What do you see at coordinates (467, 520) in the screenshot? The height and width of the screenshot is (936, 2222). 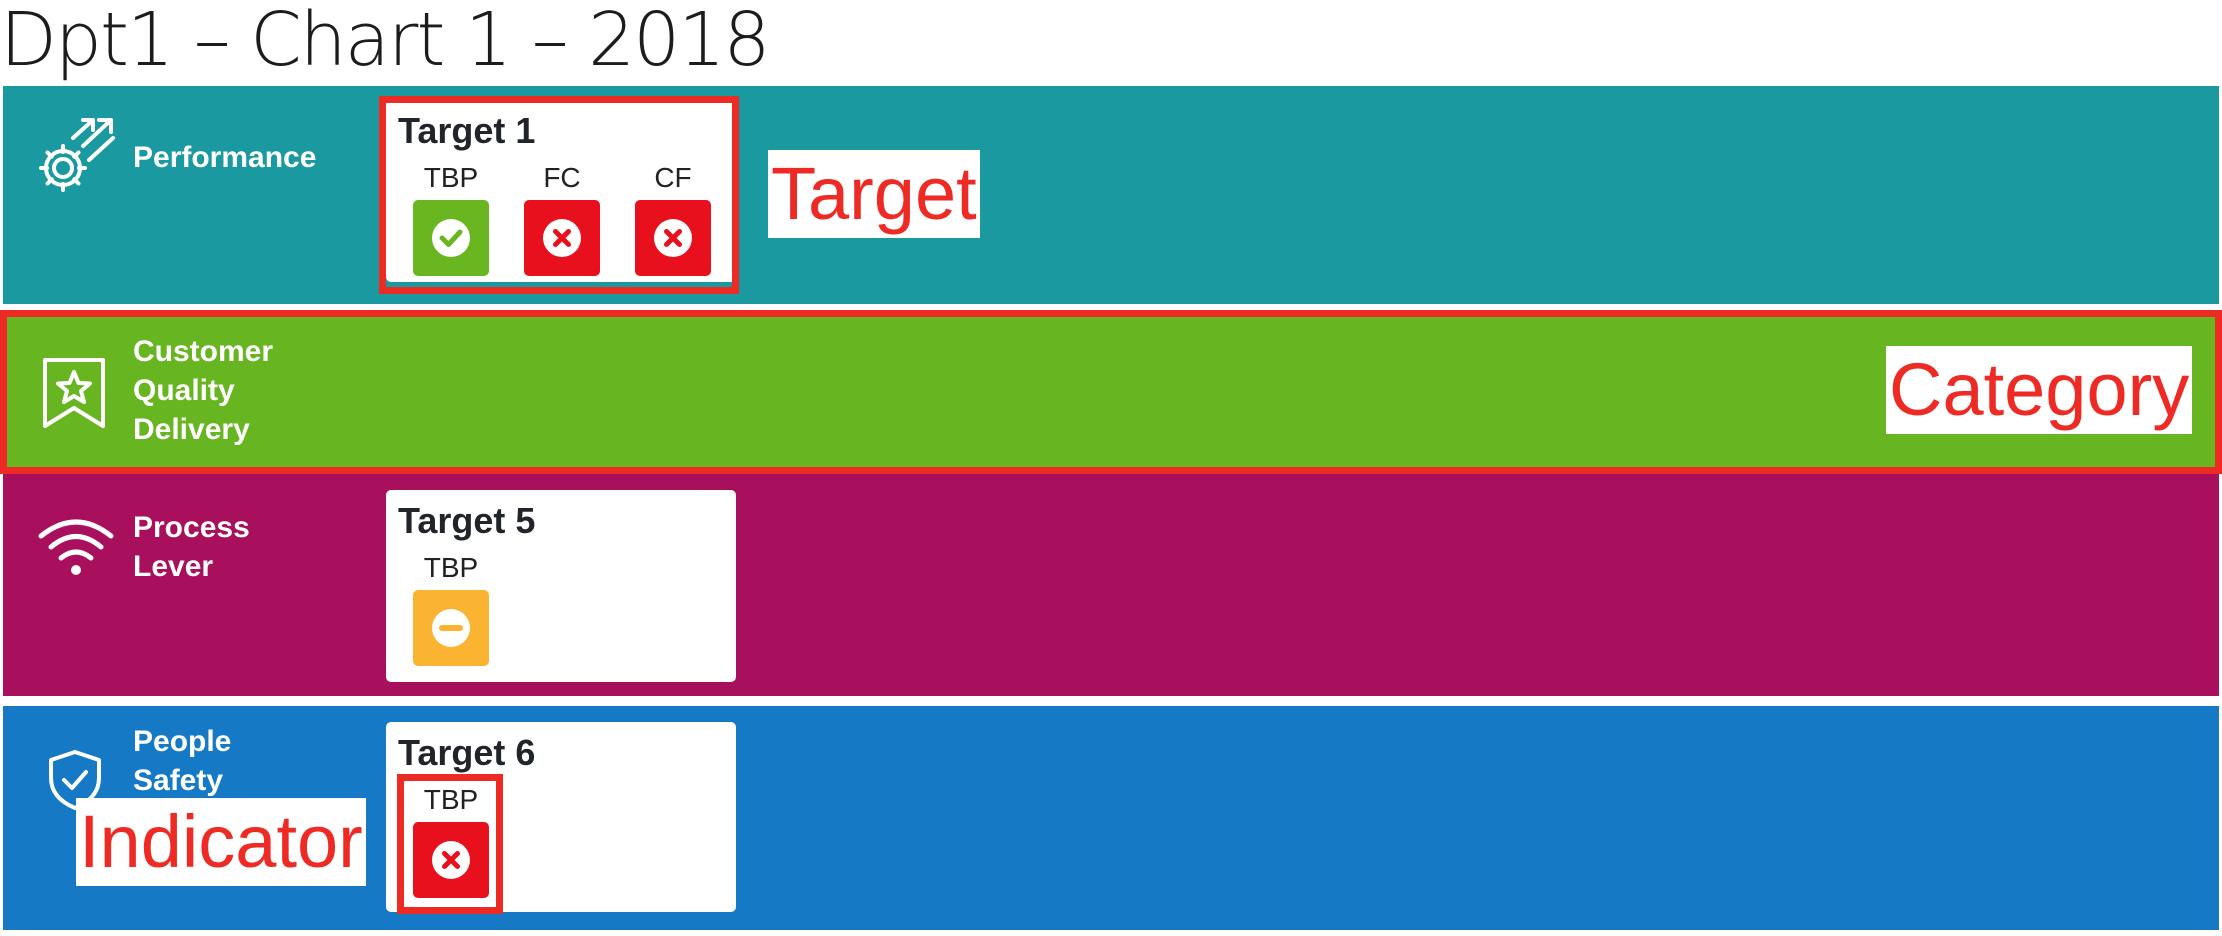 I see `target-title: Target 5` at bounding box center [467, 520].